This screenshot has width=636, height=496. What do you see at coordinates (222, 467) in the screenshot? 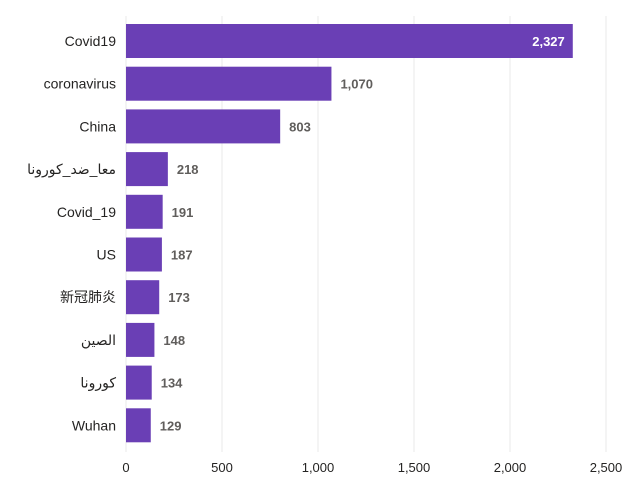
I see `x-tick-label-1: 500` at bounding box center [222, 467].